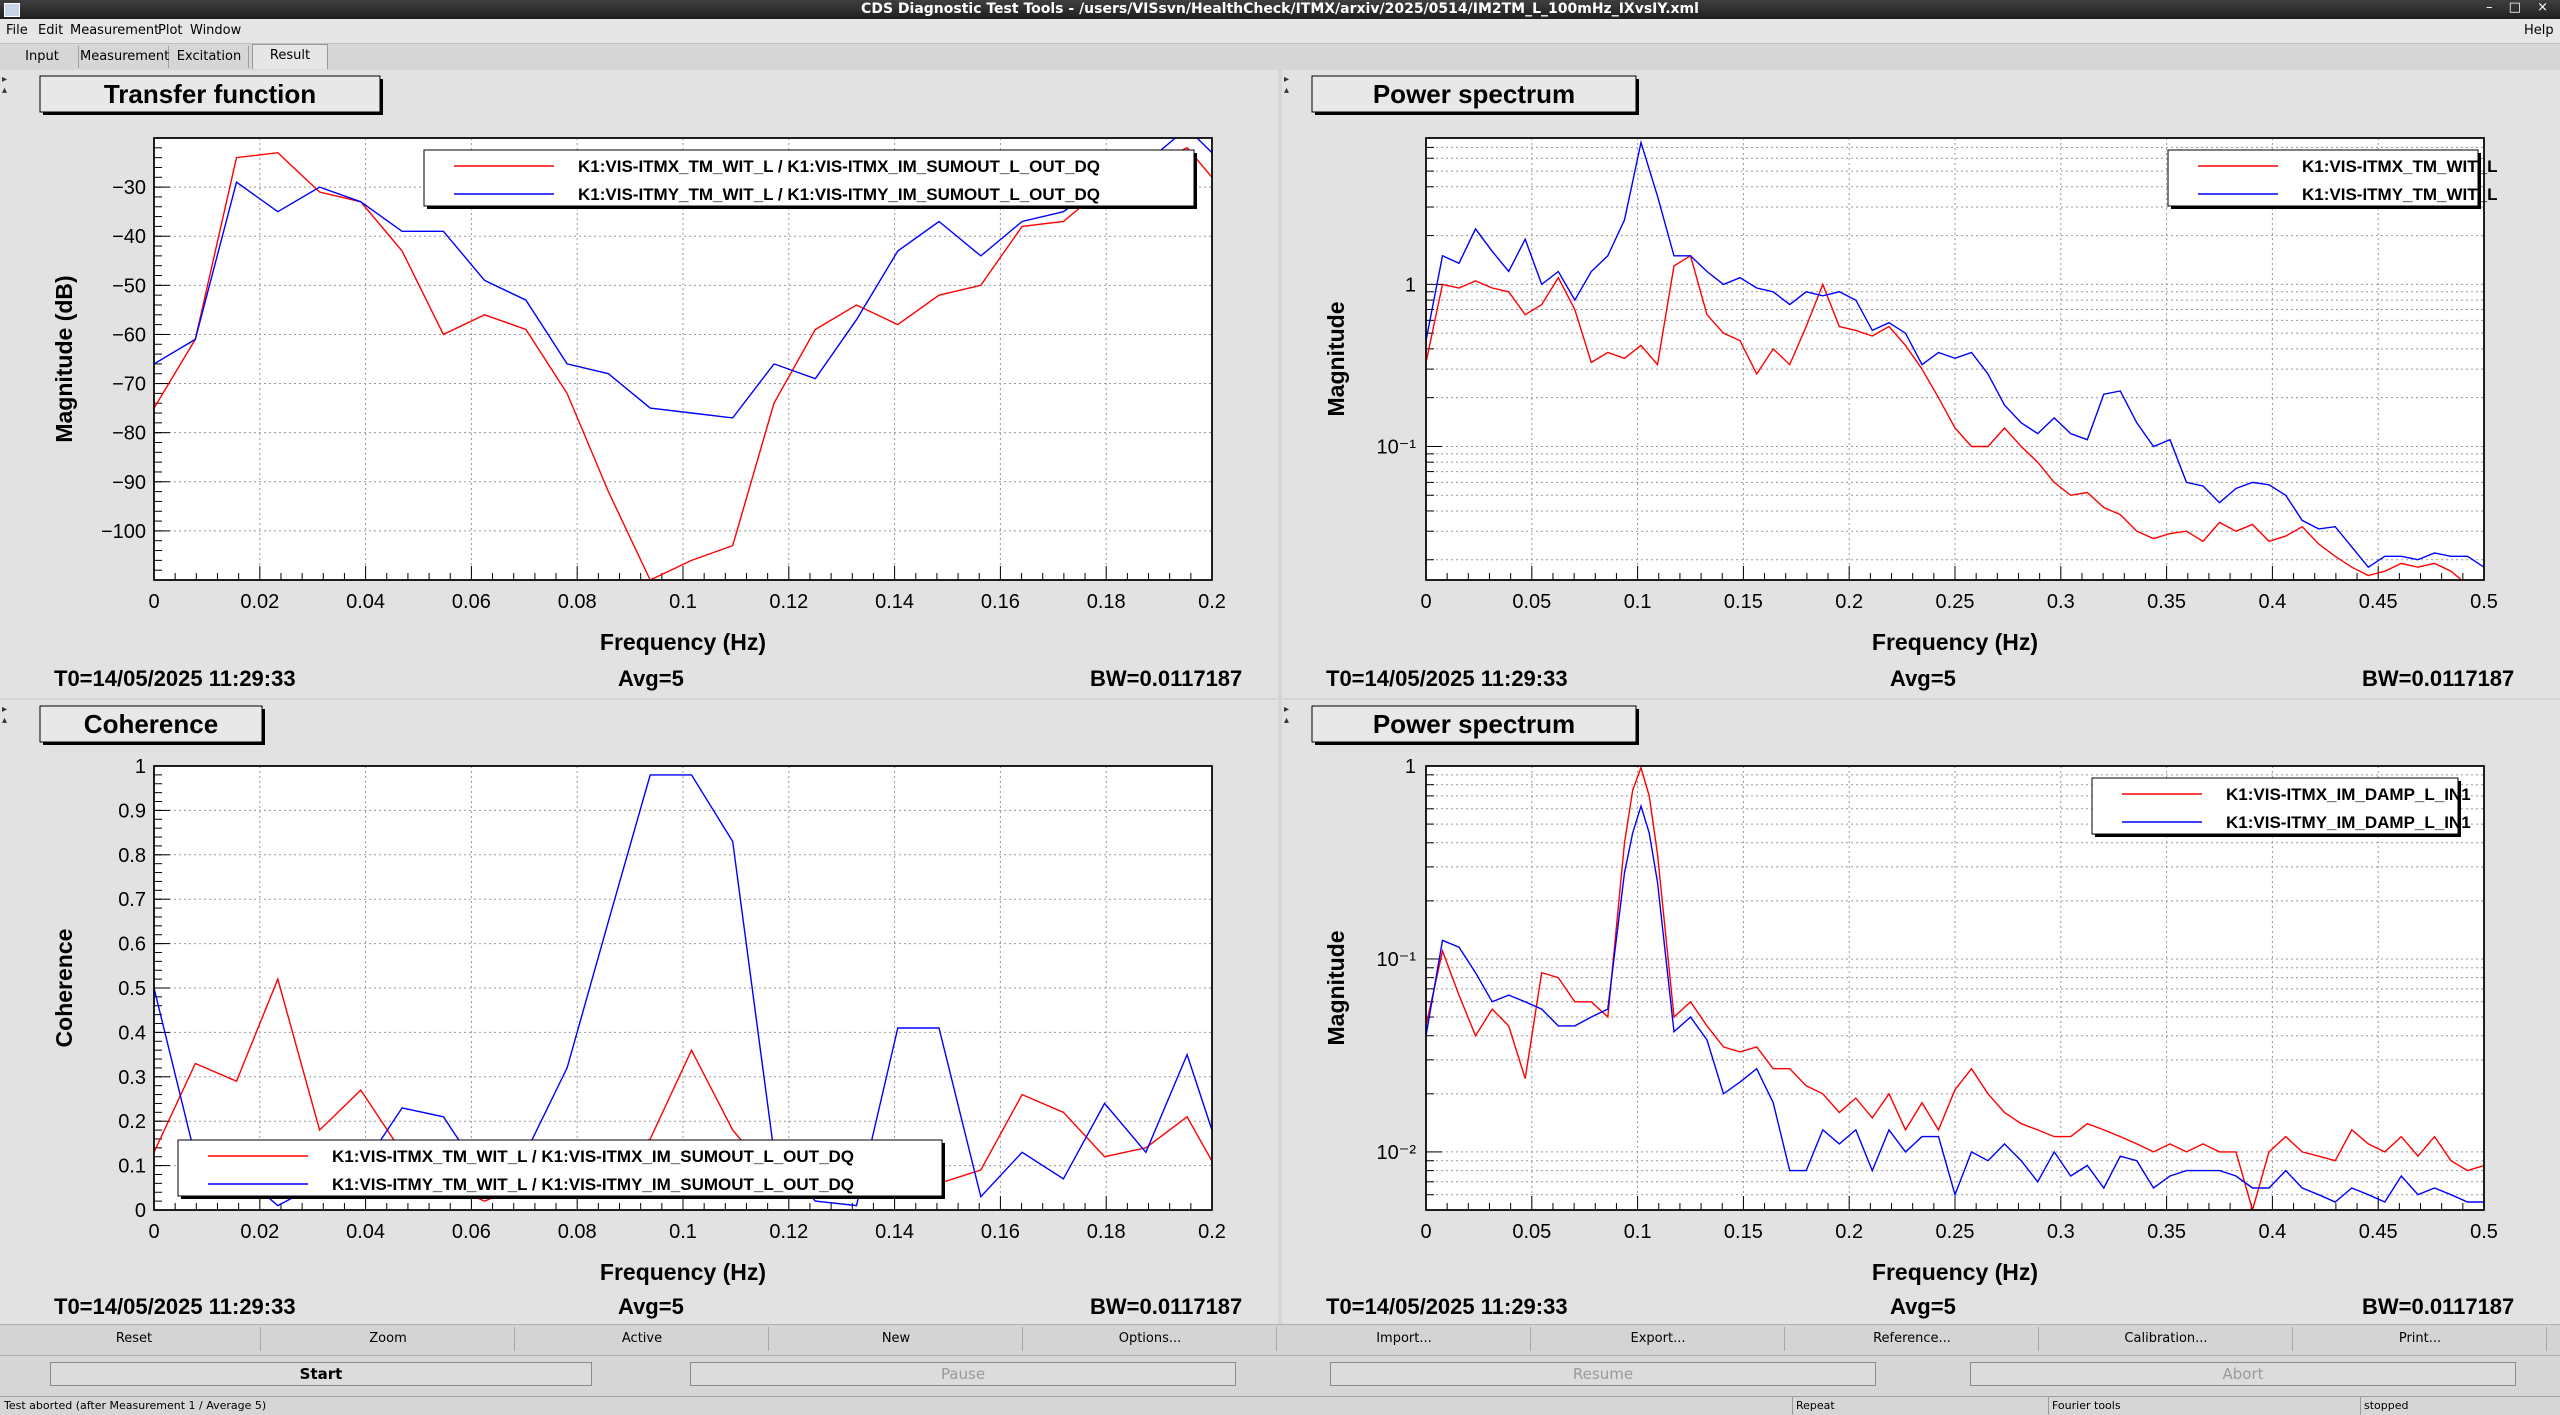 The height and width of the screenshot is (1415, 2560). I want to click on menu-edit: Edit, so click(51, 30).